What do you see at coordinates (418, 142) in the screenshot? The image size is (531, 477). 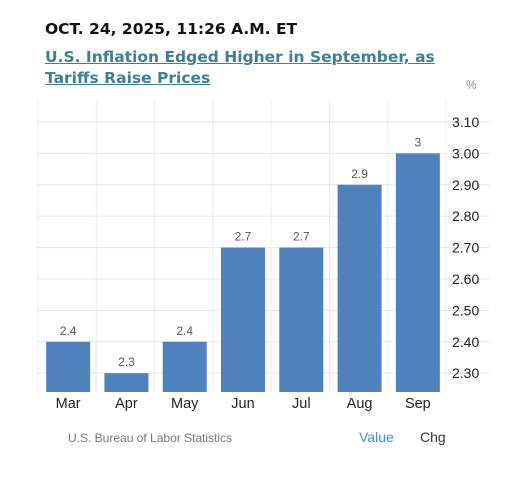 I see `data-label: 3` at bounding box center [418, 142].